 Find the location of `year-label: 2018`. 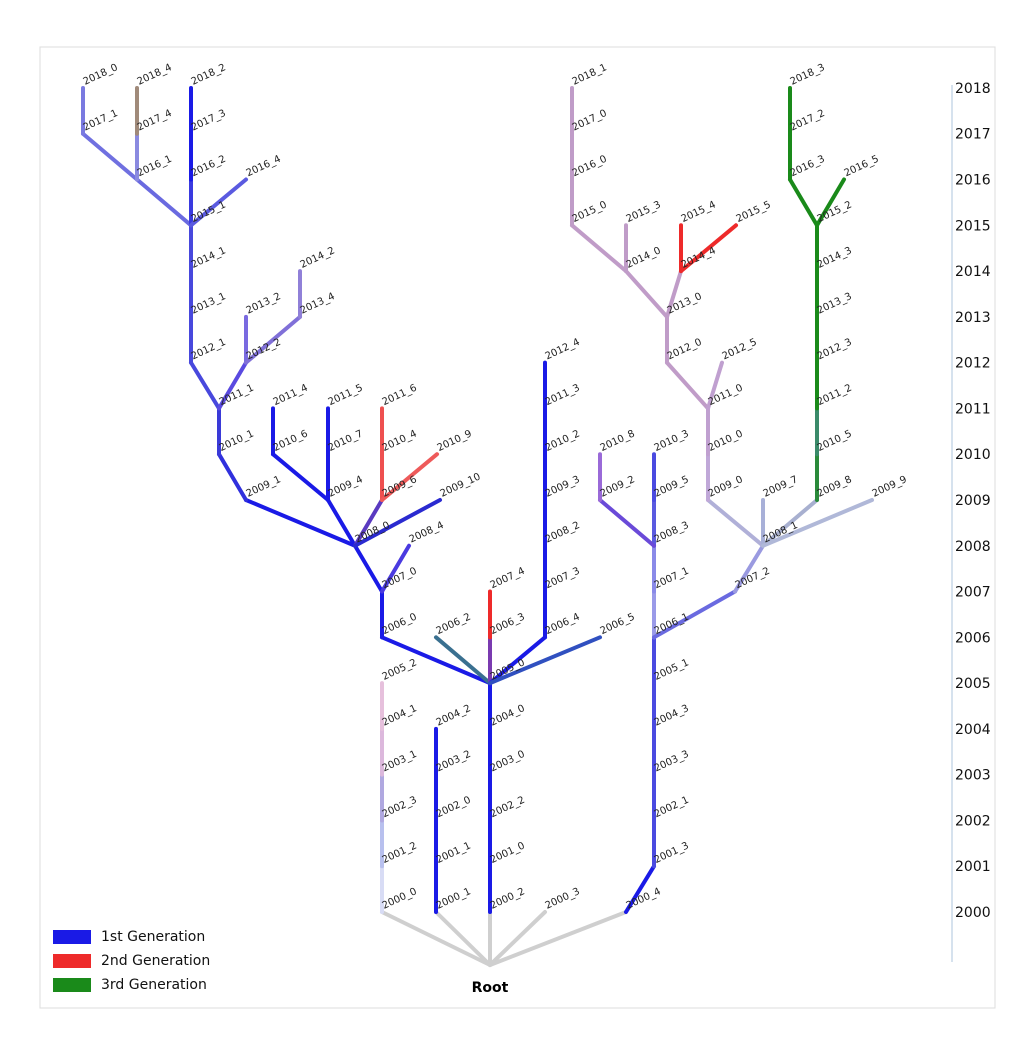

year-label: 2018 is located at coordinates (973, 89).